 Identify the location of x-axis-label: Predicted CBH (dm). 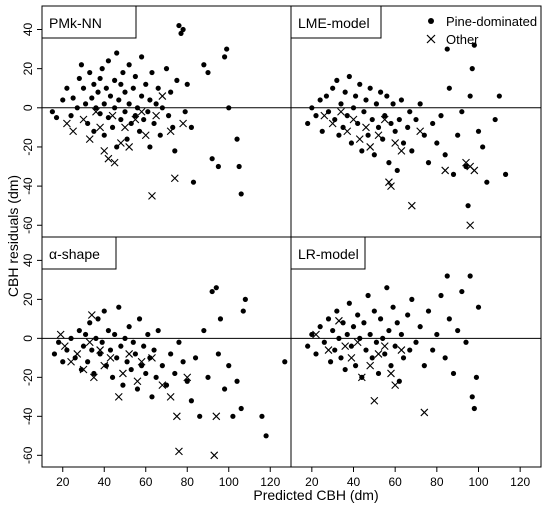
(315, 495).